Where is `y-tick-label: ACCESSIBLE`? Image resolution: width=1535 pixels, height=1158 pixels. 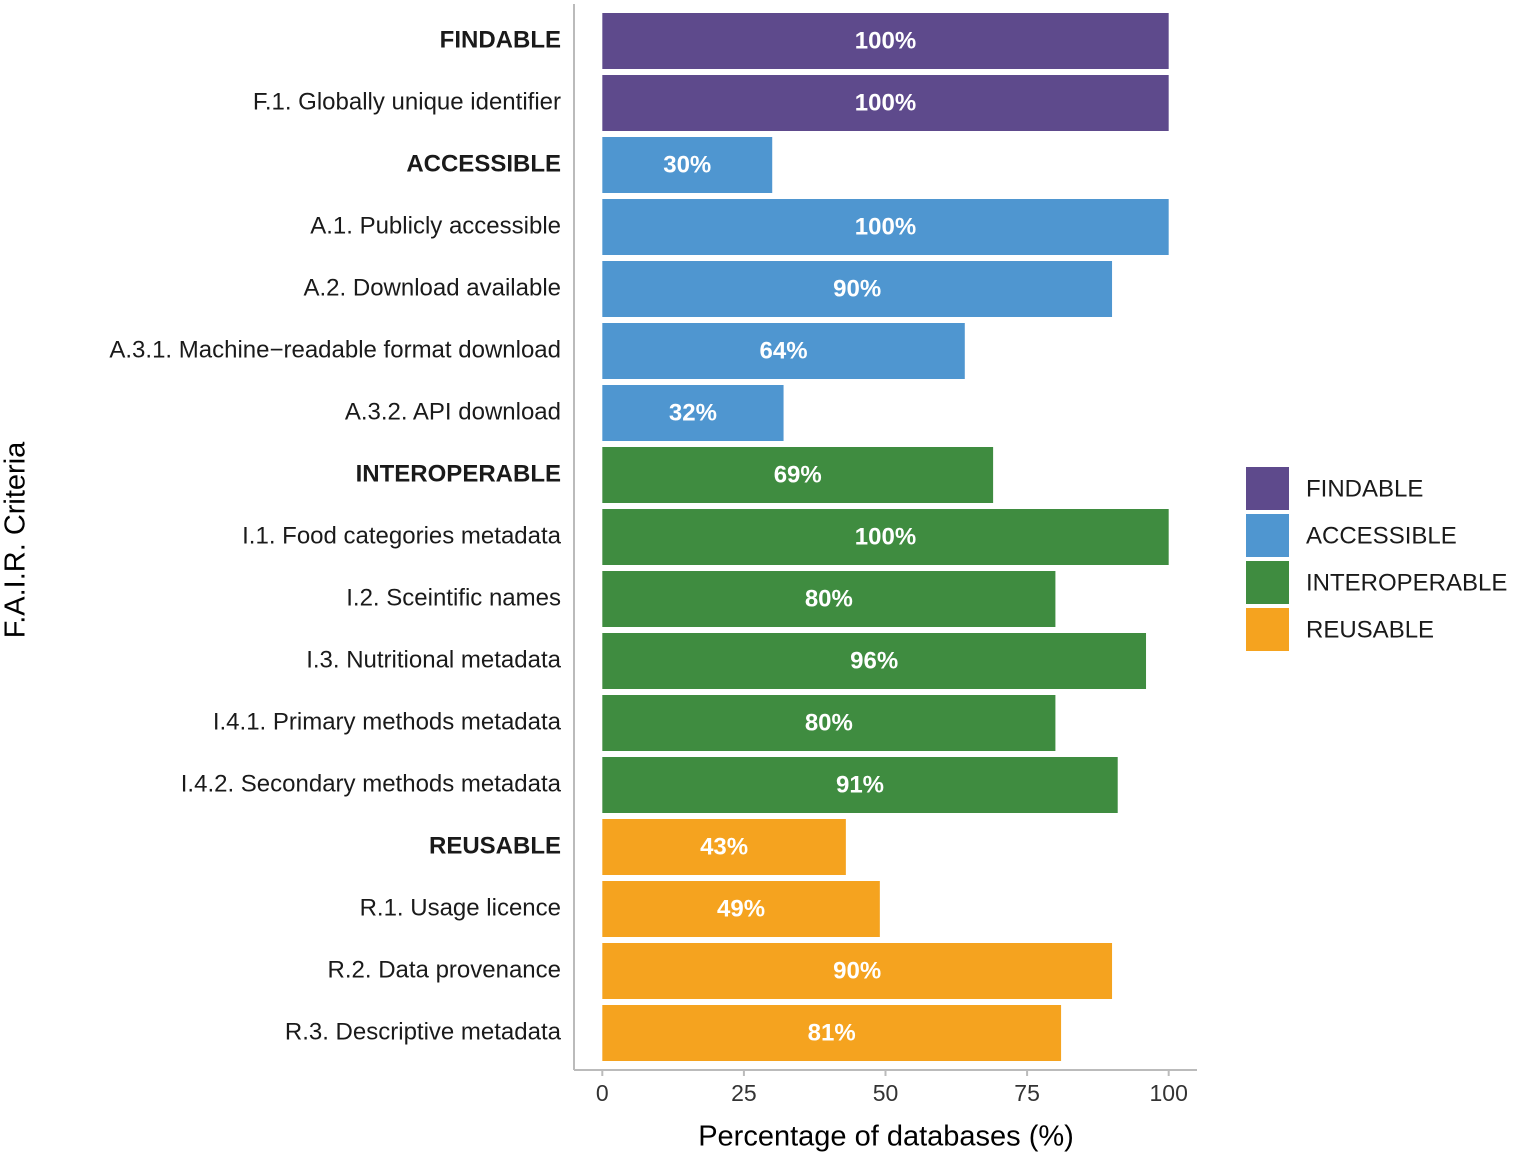 y-tick-label: ACCESSIBLE is located at coordinates (483, 163).